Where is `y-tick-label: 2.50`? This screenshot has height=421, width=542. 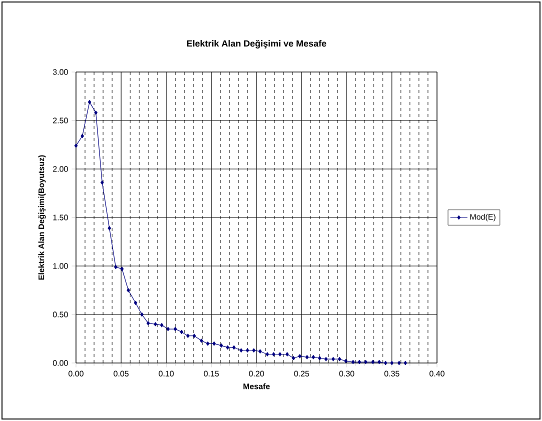 y-tick-label: 2.50 is located at coordinates (60, 121).